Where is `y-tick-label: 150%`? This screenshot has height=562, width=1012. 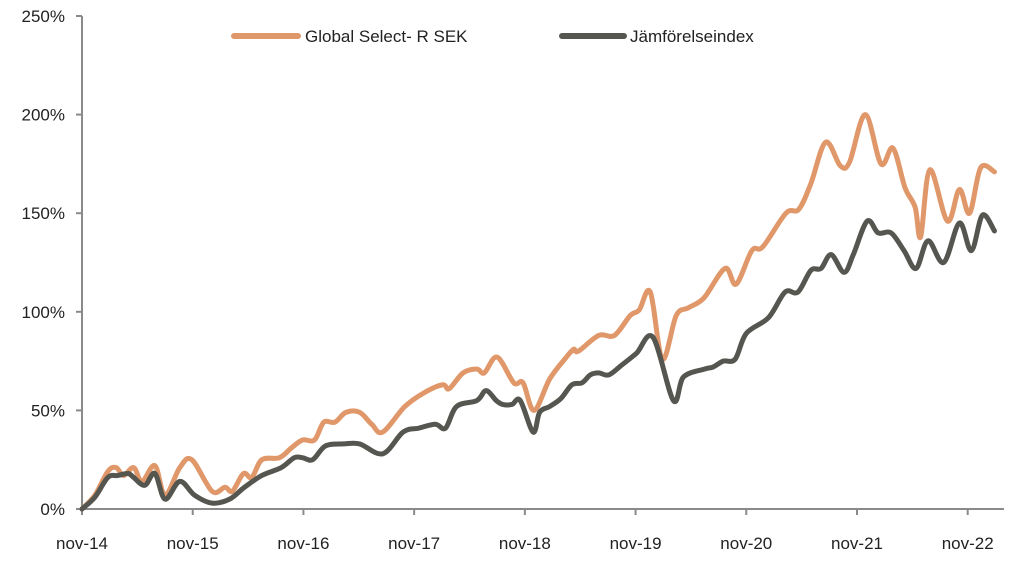
y-tick-label: 150% is located at coordinates (43, 213).